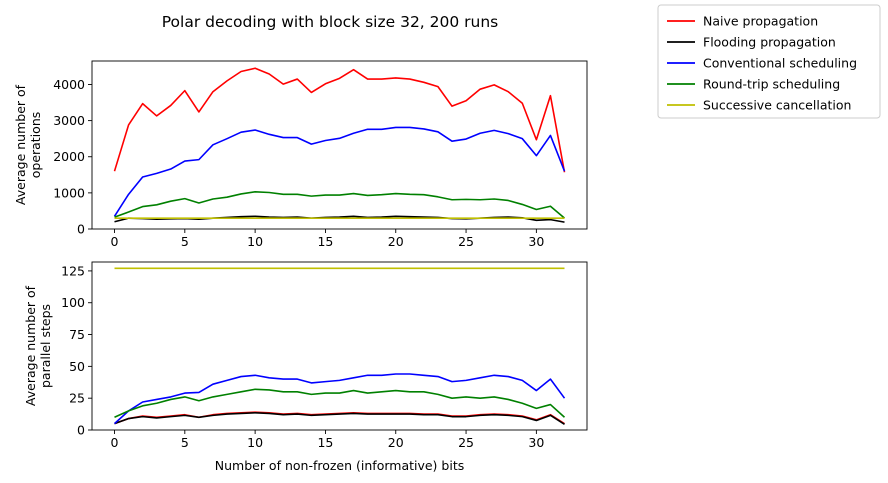 The width and height of the screenshot is (888, 483). I want to click on legend-entry: Naive propagation, so click(760, 21).